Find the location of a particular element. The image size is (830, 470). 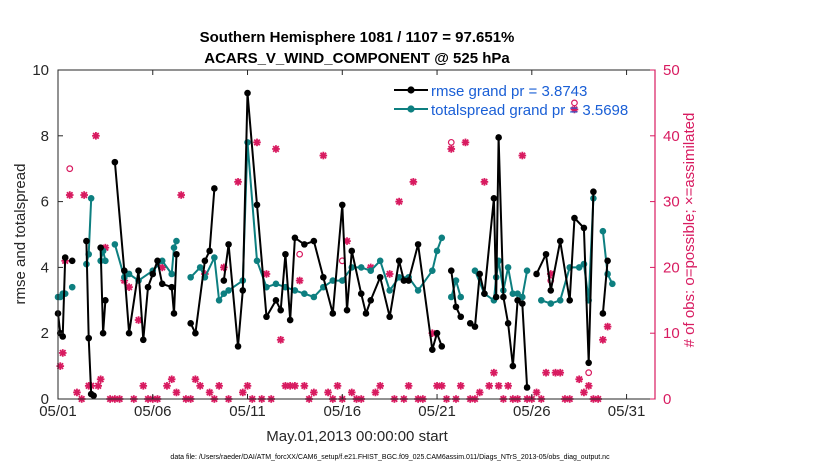

y-left-tick-label: 8 is located at coordinates (45, 136).